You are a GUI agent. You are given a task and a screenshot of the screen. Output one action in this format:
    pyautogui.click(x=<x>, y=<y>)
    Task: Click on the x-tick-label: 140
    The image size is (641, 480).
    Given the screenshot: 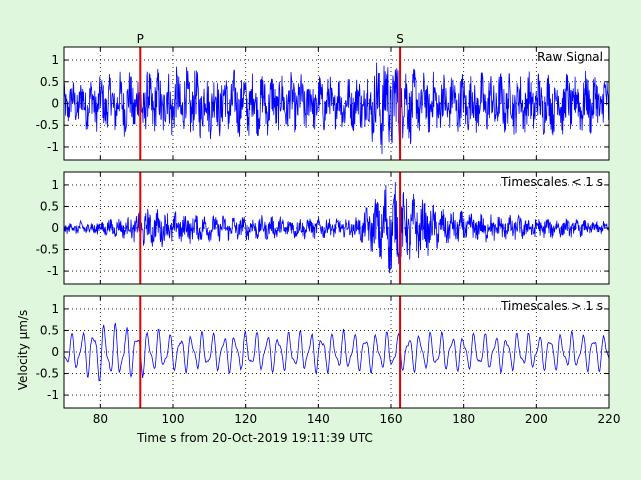 What is the action you would take?
    pyautogui.click(x=318, y=419)
    